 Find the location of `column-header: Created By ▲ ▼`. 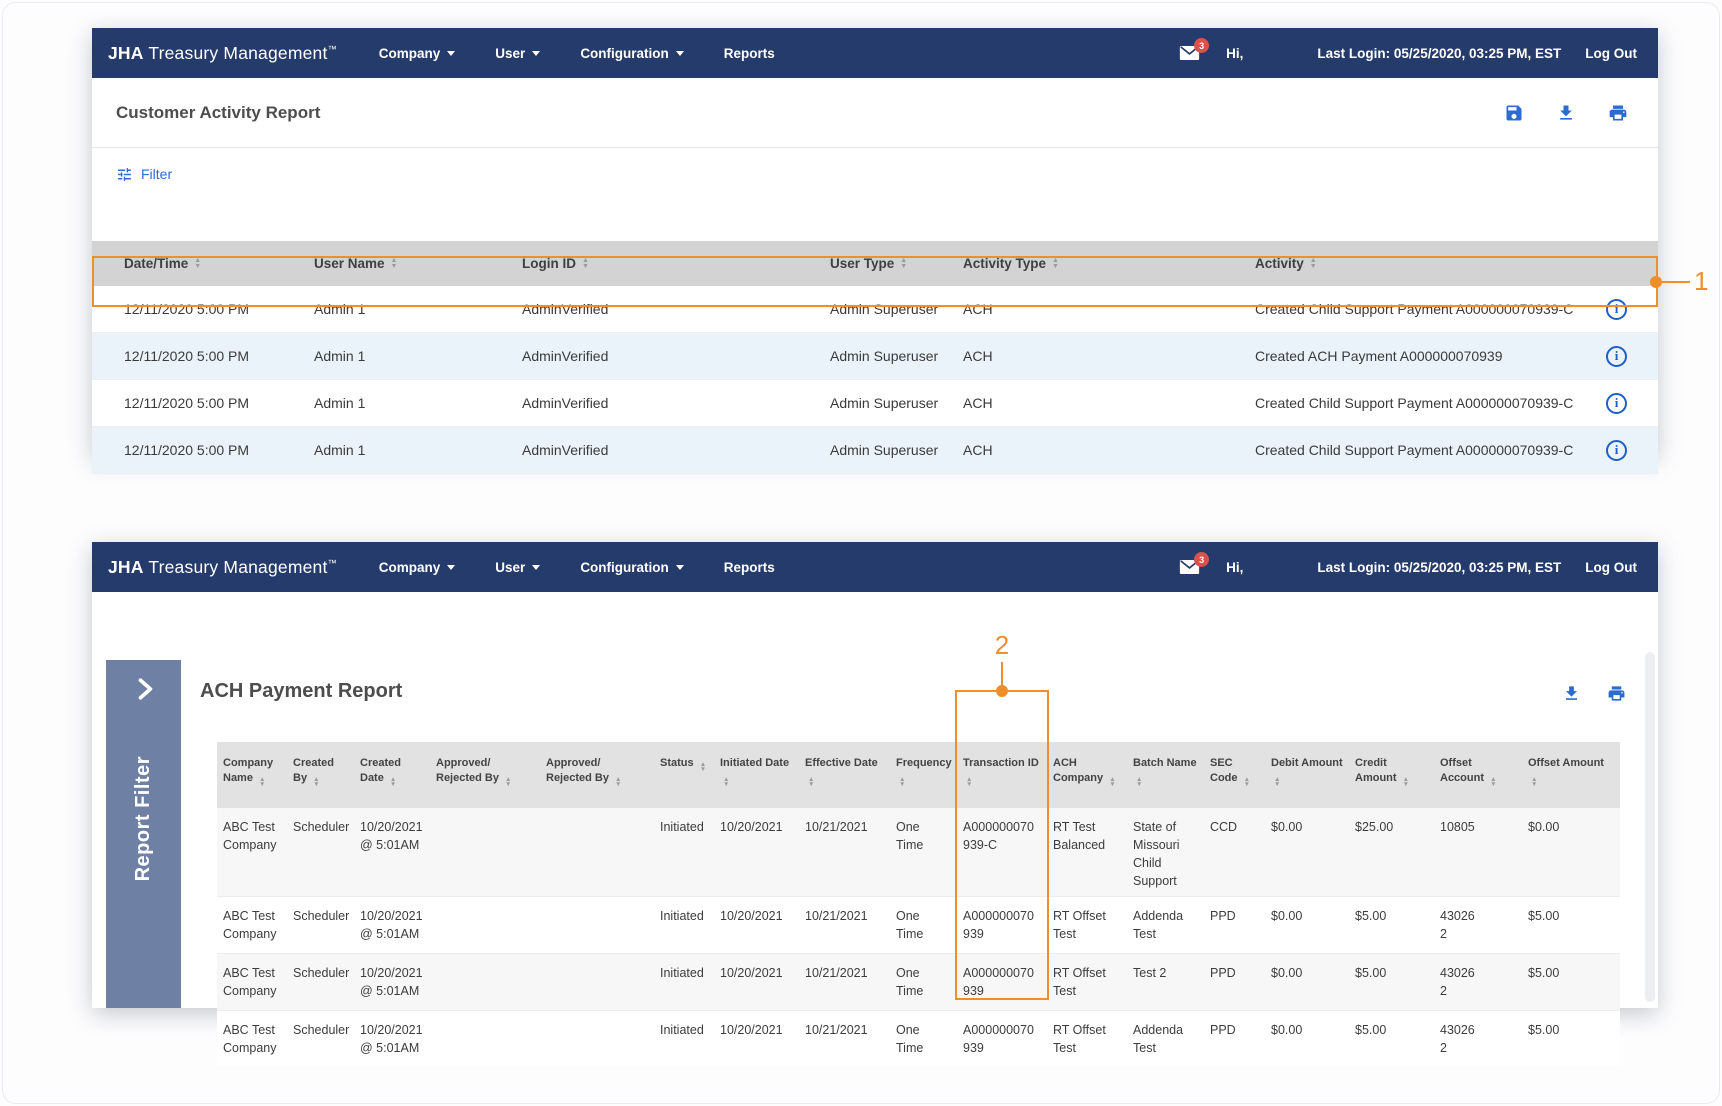

column-header: Created By ▲ ▼ is located at coordinates (313, 772).